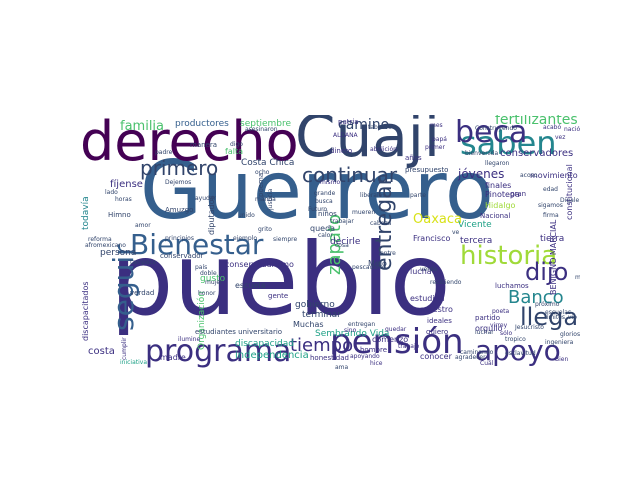 This screenshot has height=480, width=640. What do you see at coordinates (437, 332) in the screenshot?
I see `word-quiero: quiero` at bounding box center [437, 332].